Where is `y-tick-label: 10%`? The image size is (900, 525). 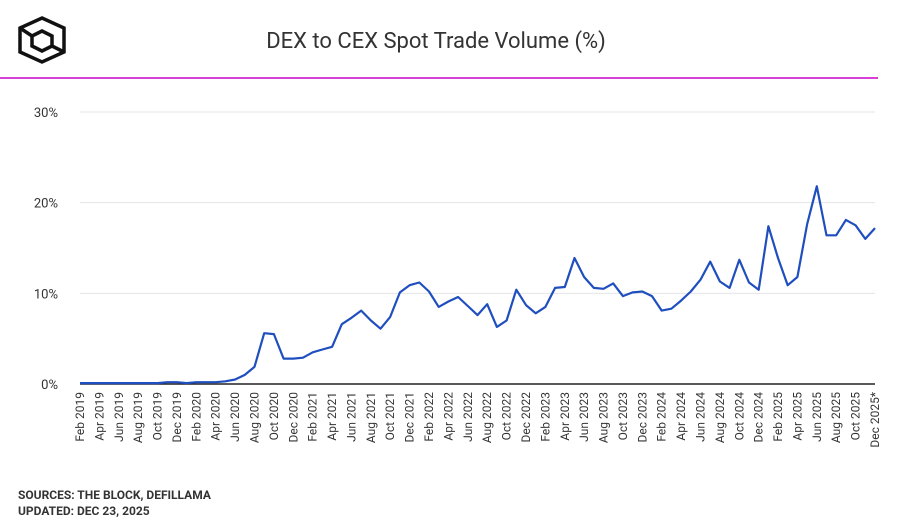 y-tick-label: 10% is located at coordinates (46, 294).